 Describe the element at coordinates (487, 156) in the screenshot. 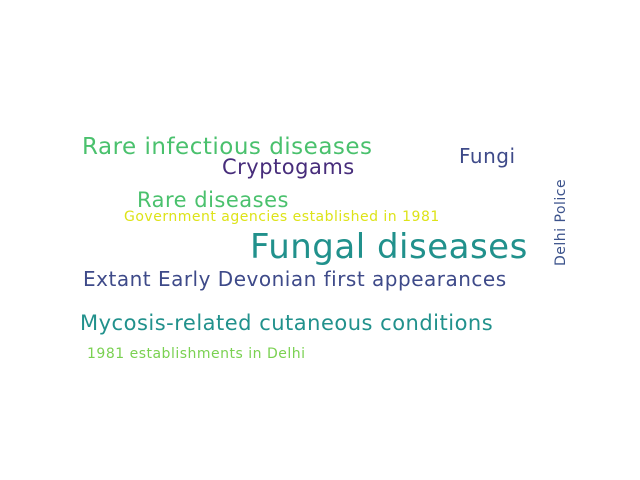

I see `word-fungi: Fungi` at that location.